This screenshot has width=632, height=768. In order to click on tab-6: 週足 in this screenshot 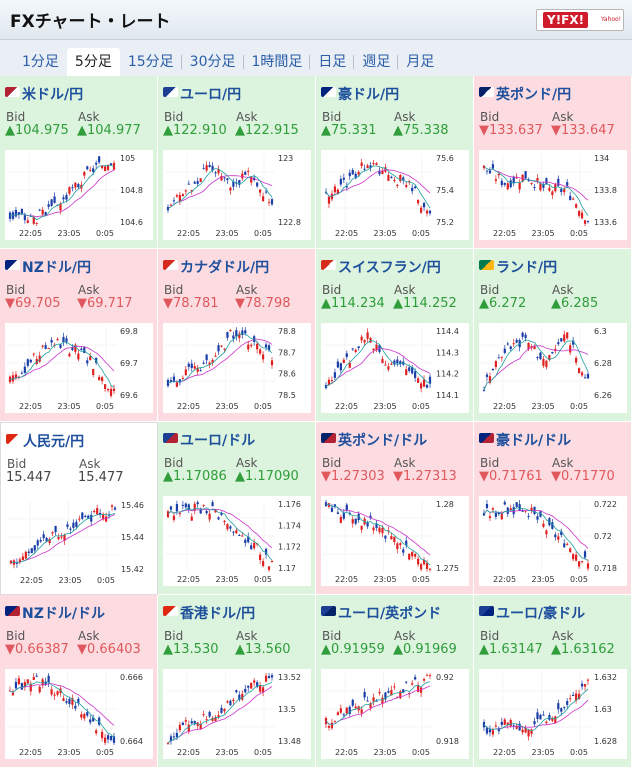, I will do `click(376, 62)`.